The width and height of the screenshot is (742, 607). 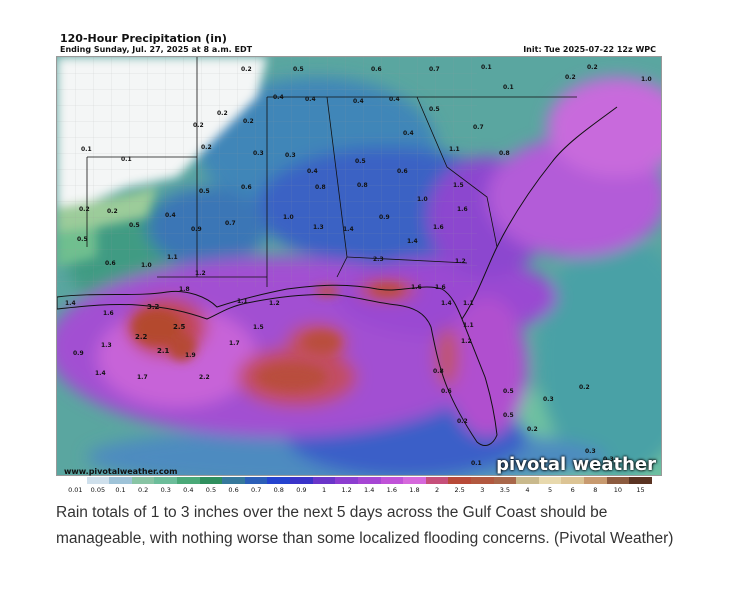 I want to click on scale-tick-label: 0.3, so click(x=165, y=490).